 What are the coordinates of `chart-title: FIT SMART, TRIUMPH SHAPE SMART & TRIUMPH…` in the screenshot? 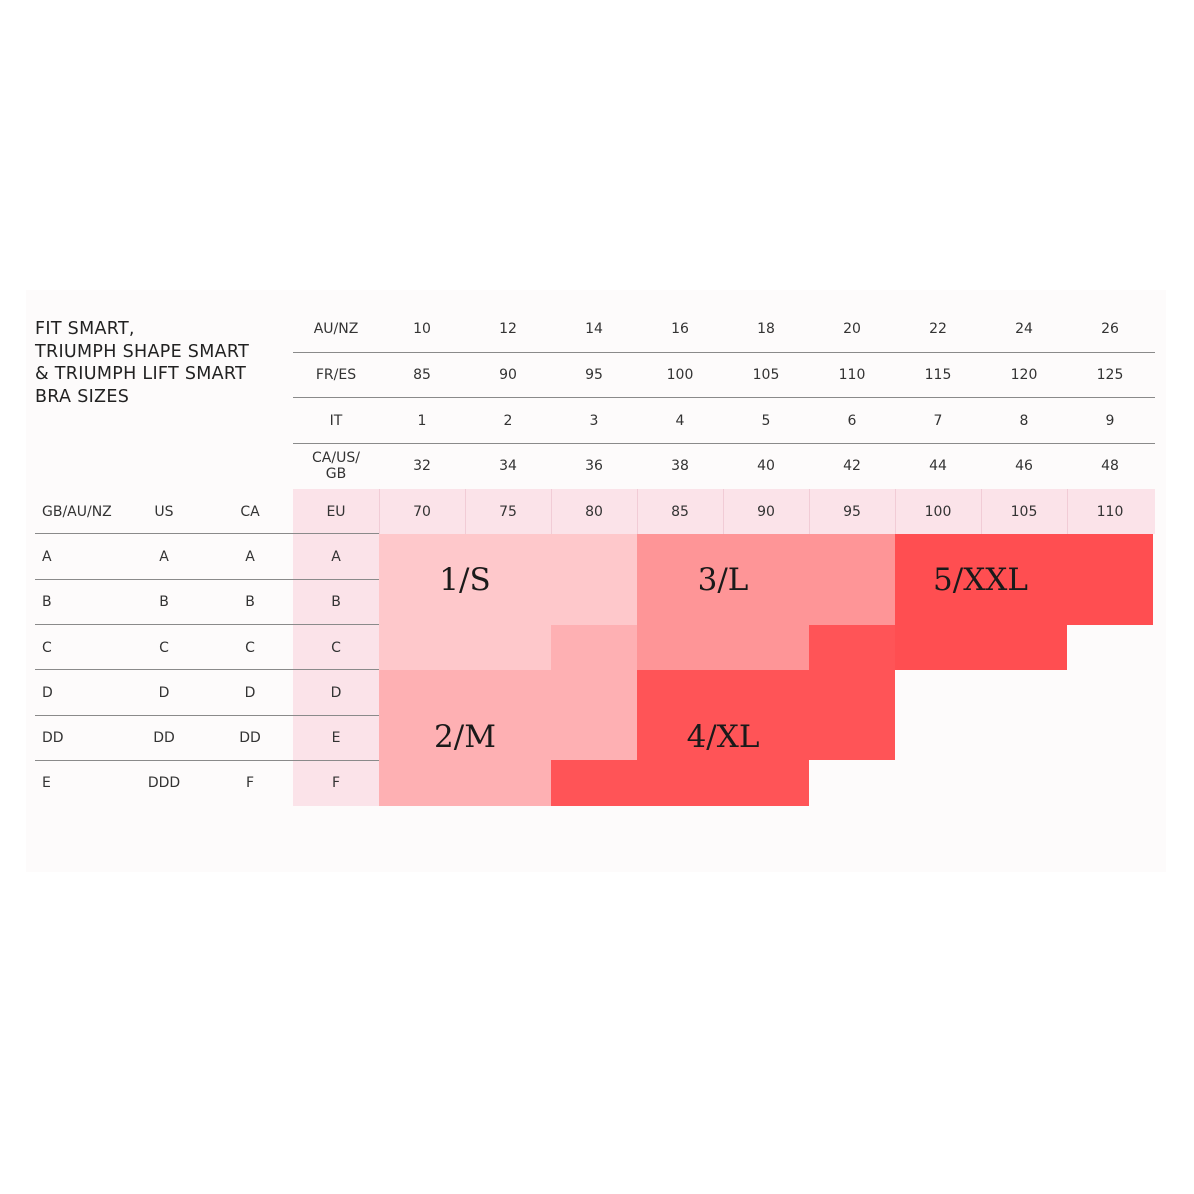 It's located at (160, 363).